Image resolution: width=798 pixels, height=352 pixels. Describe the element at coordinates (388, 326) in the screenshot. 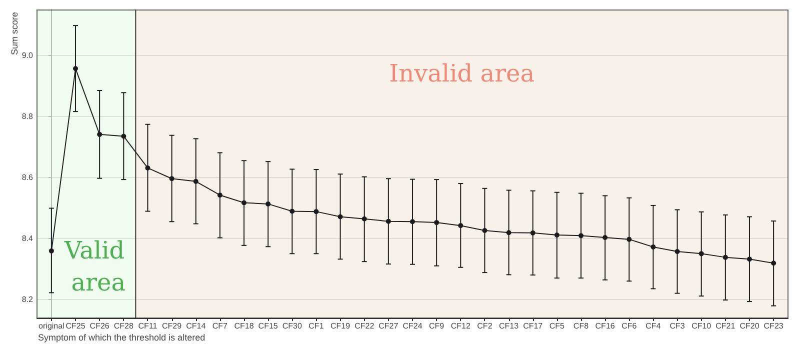

I see `x-tick-label: CF27` at that location.